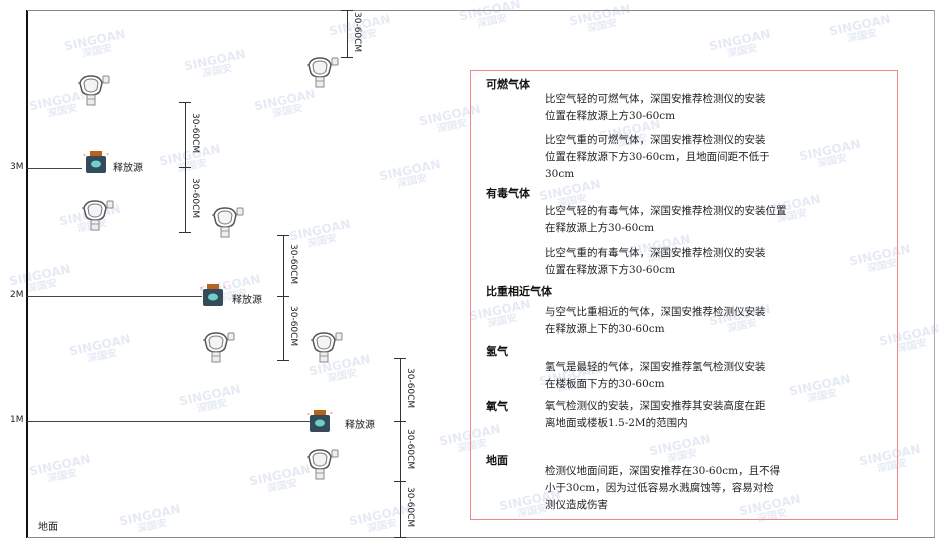 Image resolution: width=938 pixels, height=541 pixels. Describe the element at coordinates (666, 219) in the screenshot. I see `legend-paragraph: 比空气轻的有毒气体，深国安推荐检测仪的安装位置 在释放源上方30-60cm` at that location.